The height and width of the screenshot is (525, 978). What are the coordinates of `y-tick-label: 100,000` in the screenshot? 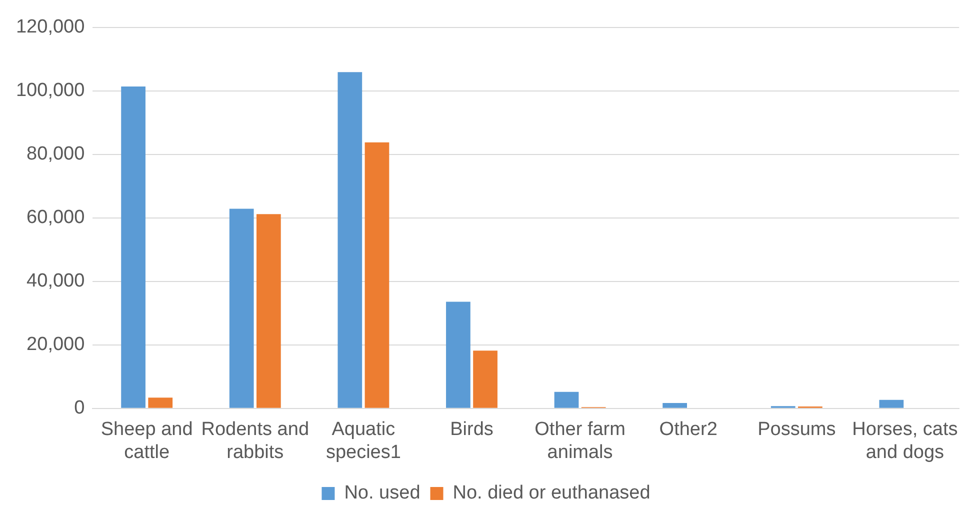 It's located at (50, 91).